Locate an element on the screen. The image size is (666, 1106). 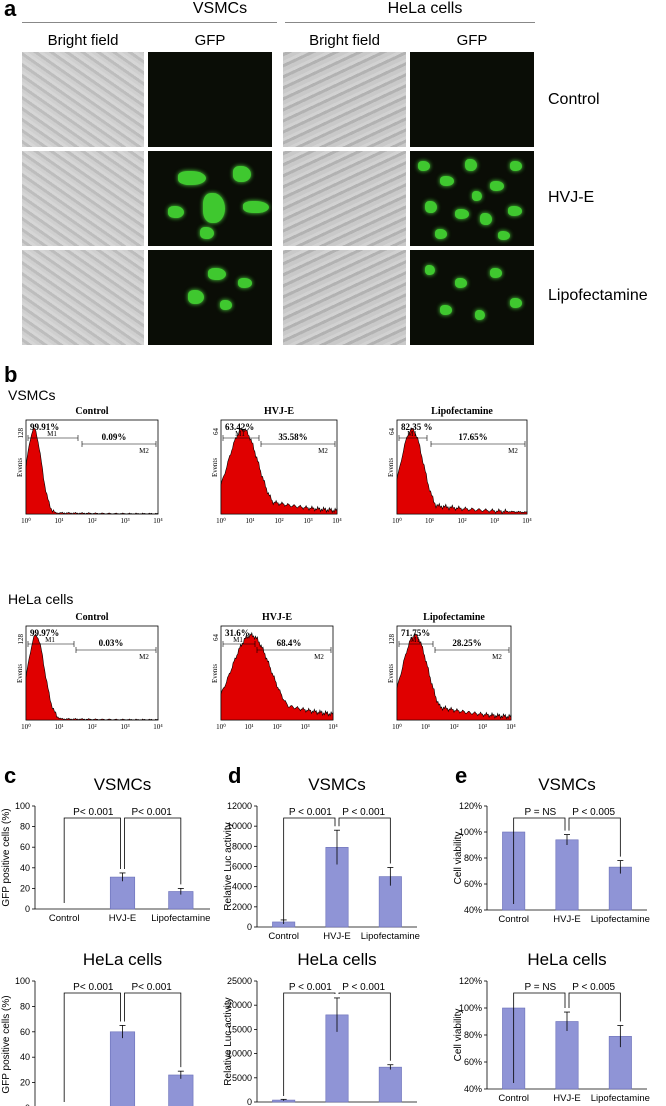
y-tick-label: 80% is located at coordinates (473, 858).